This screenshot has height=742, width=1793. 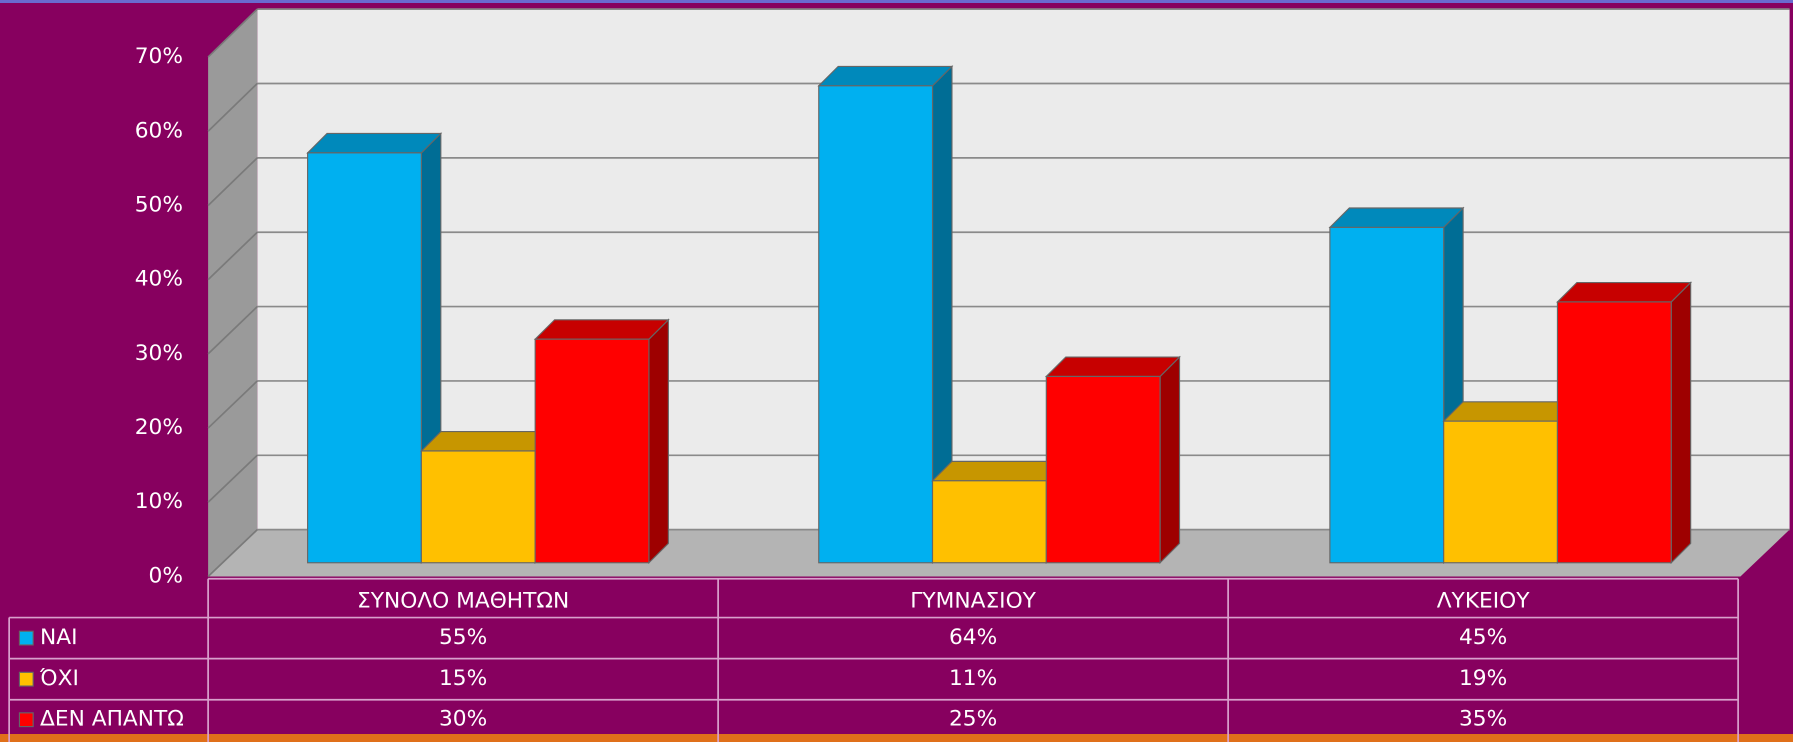 I want to click on y-tick-label: 40%, so click(x=159, y=279).